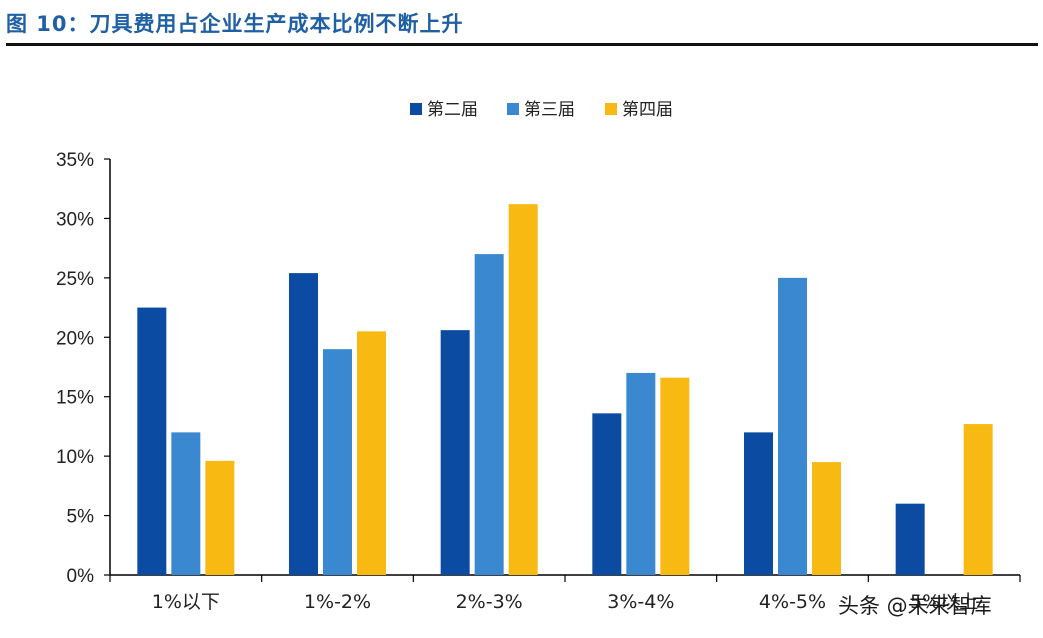 The width and height of the screenshot is (1043, 638). Describe the element at coordinates (81, 576) in the screenshot. I see `y-tick-label: 0%` at that location.